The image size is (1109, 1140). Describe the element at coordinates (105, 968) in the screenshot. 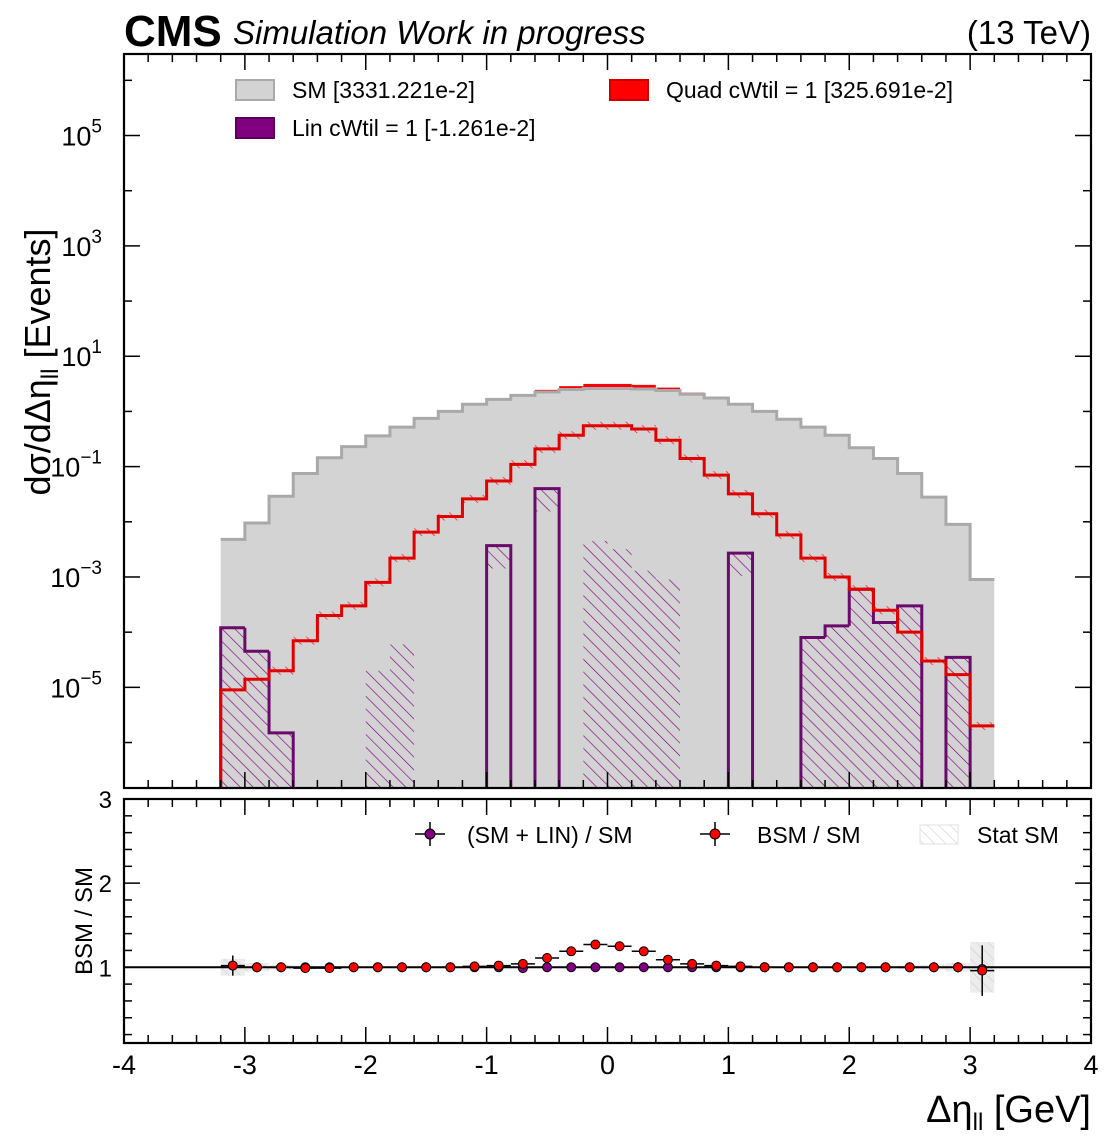

I see `y-tick-label-ratio: 1` at that location.